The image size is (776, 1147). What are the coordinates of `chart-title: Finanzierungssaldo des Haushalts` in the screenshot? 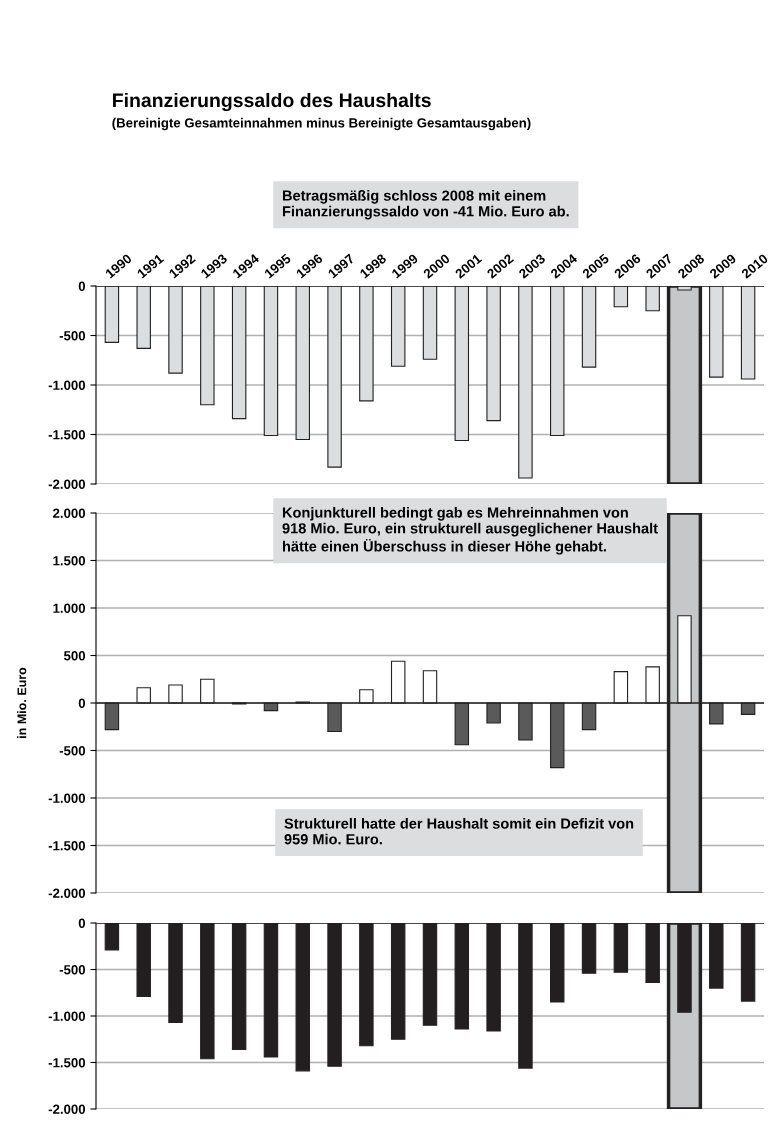 It's located at (272, 102).